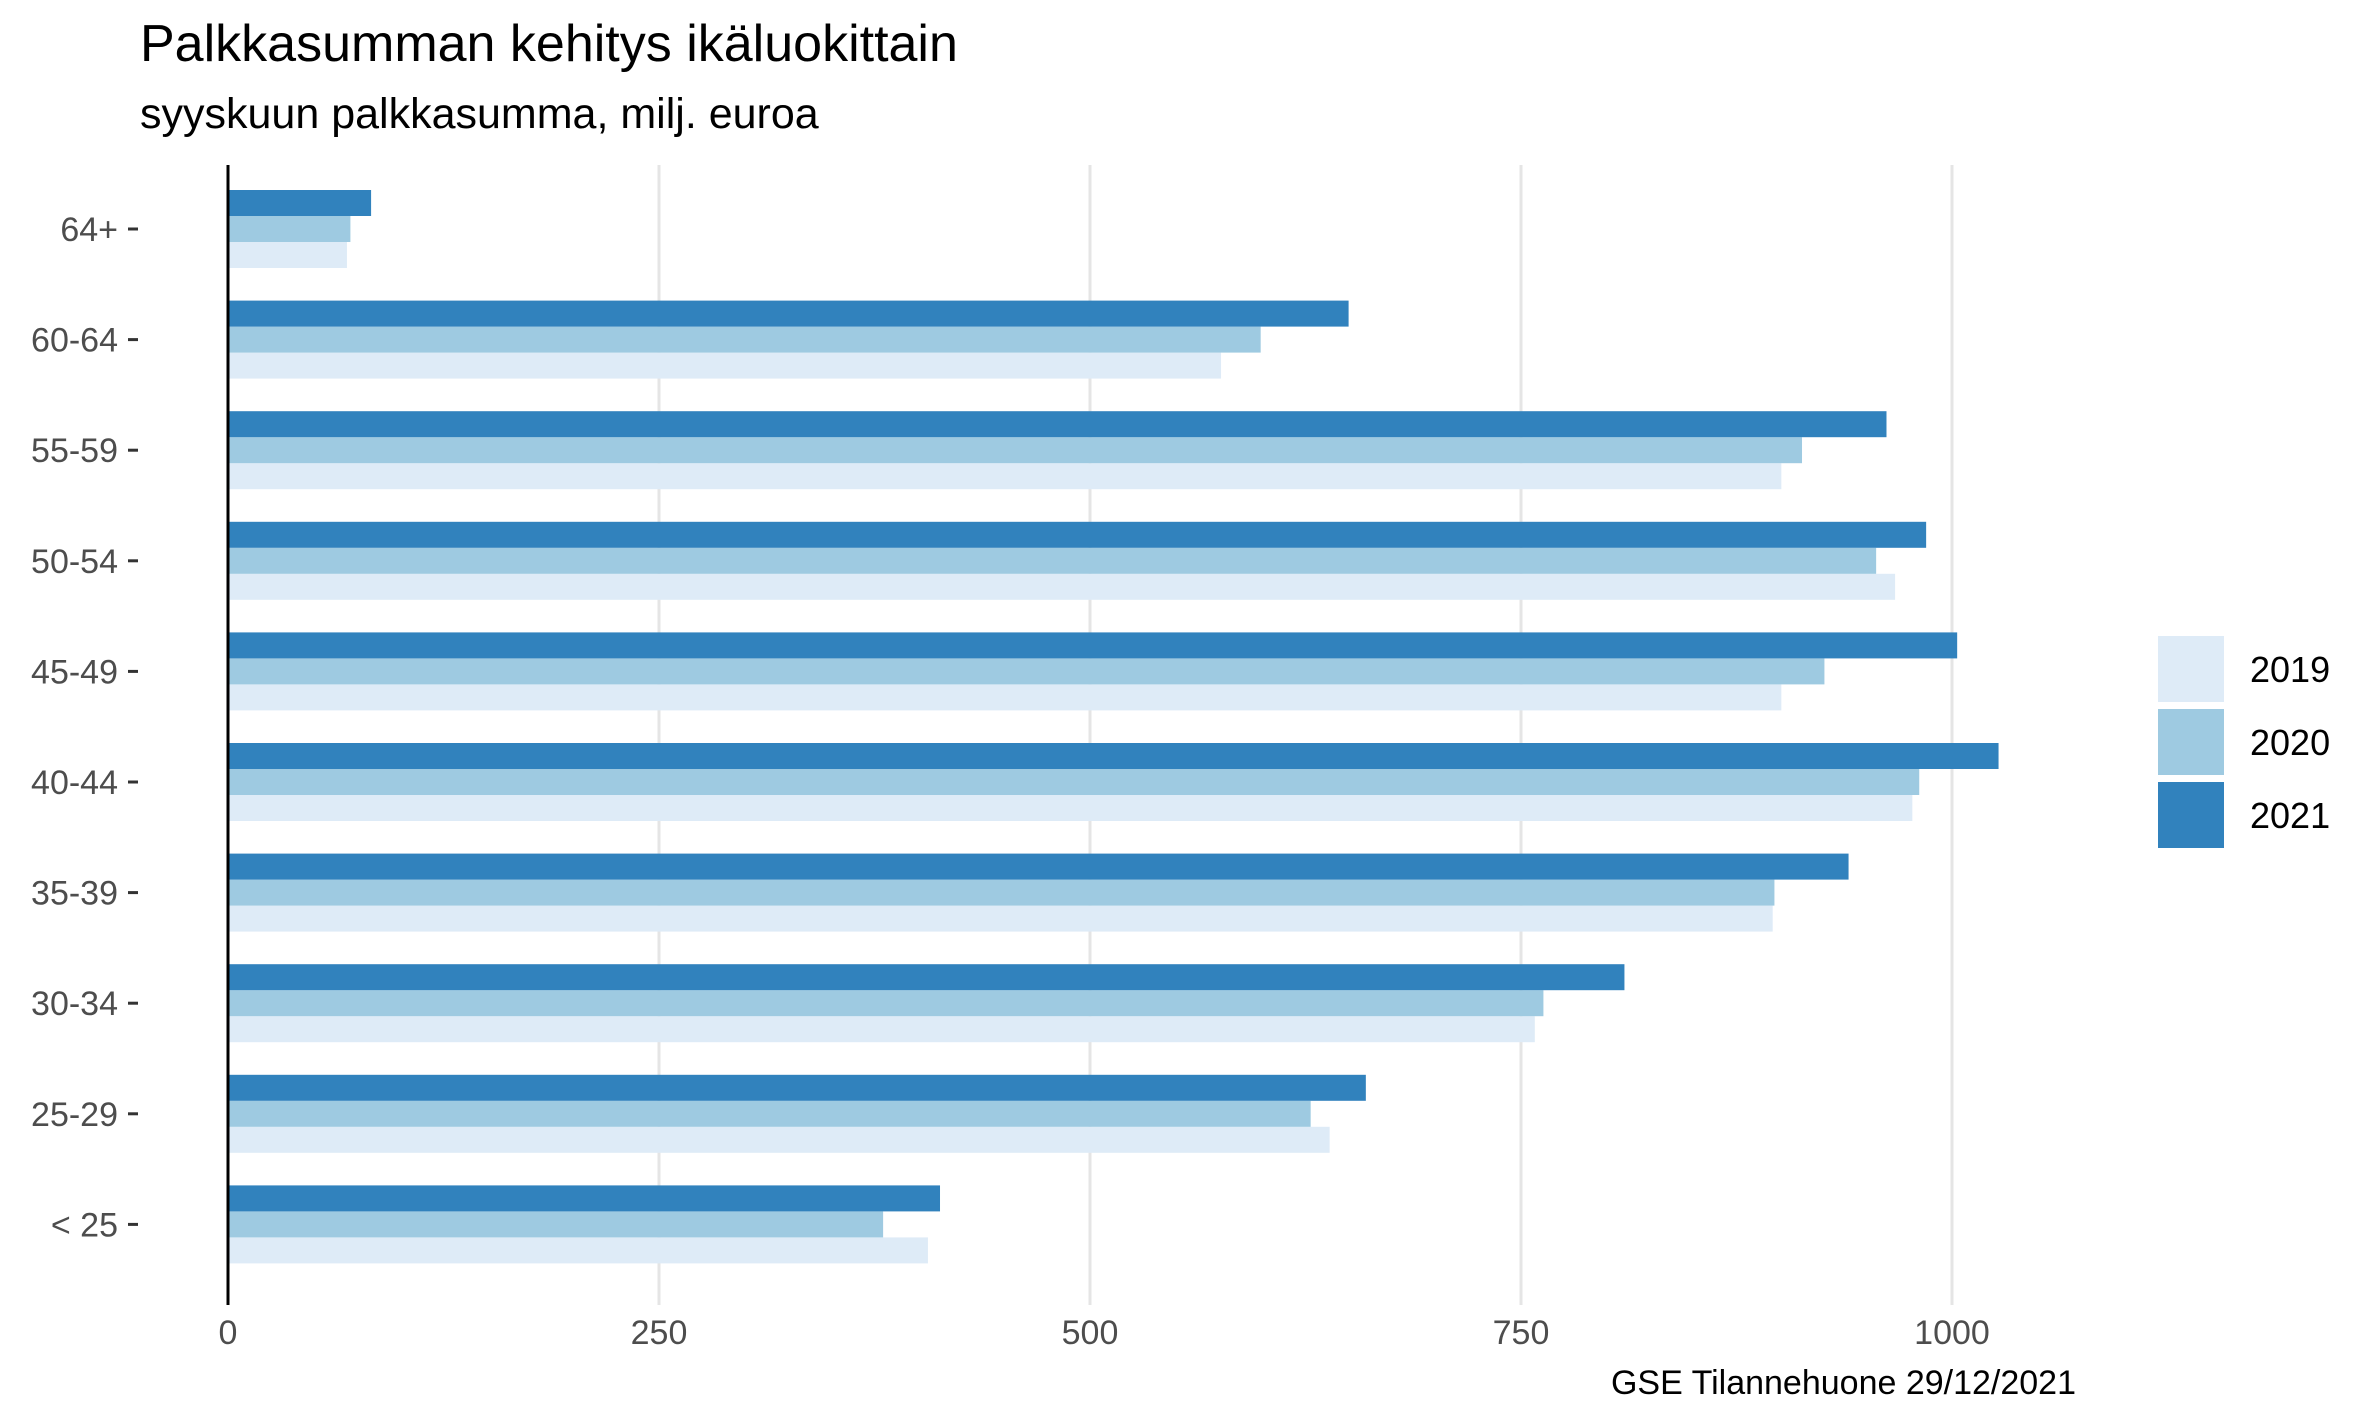 Image resolution: width=2362 pixels, height=1417 pixels. Describe the element at coordinates (769, 1113) in the screenshot. I see `bar-2529-2020` at that location.